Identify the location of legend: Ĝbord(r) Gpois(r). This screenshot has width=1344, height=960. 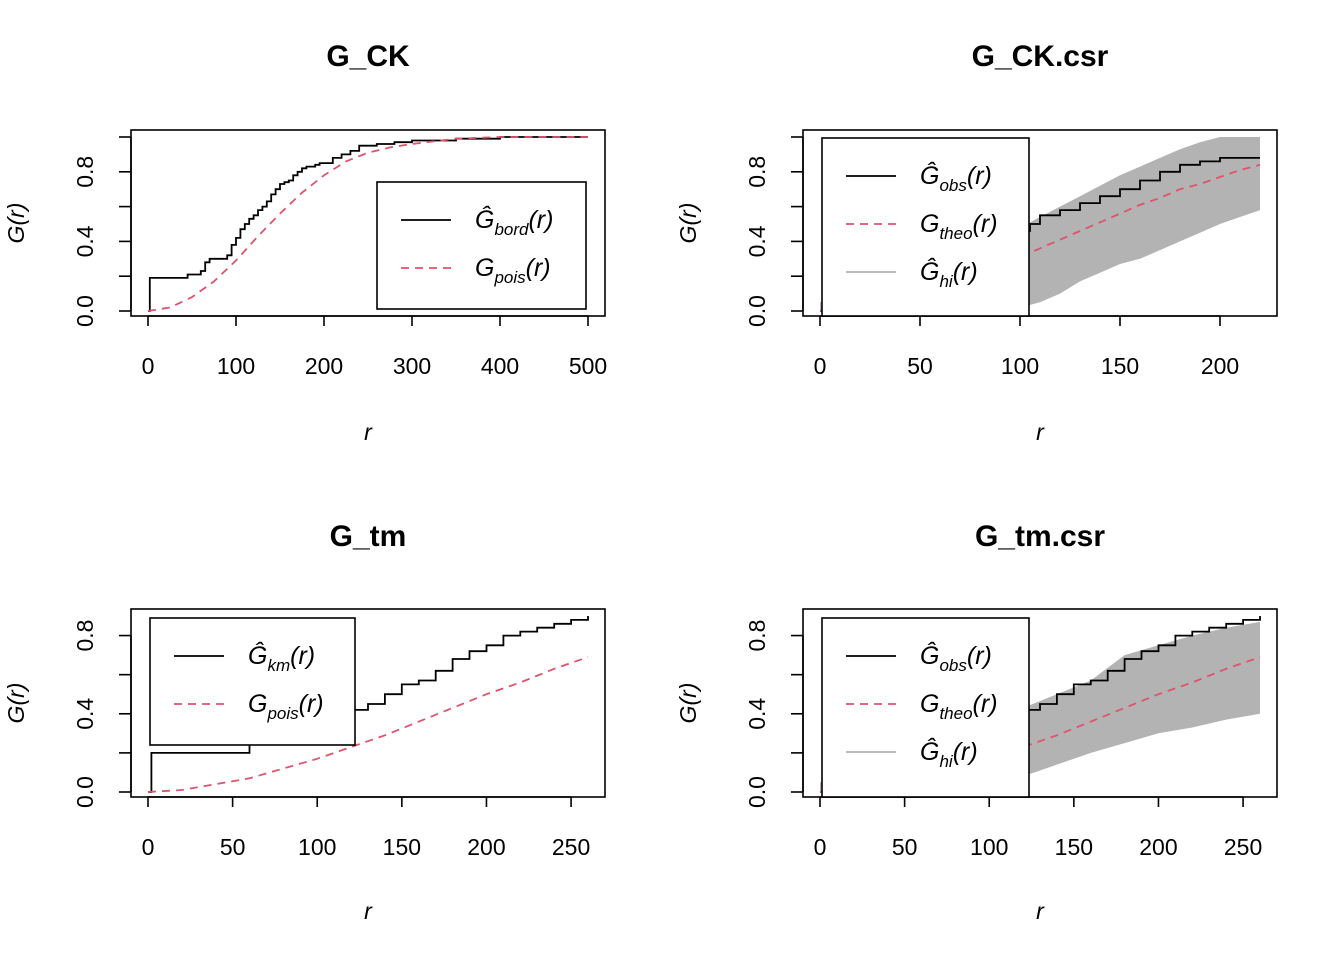
(481, 245).